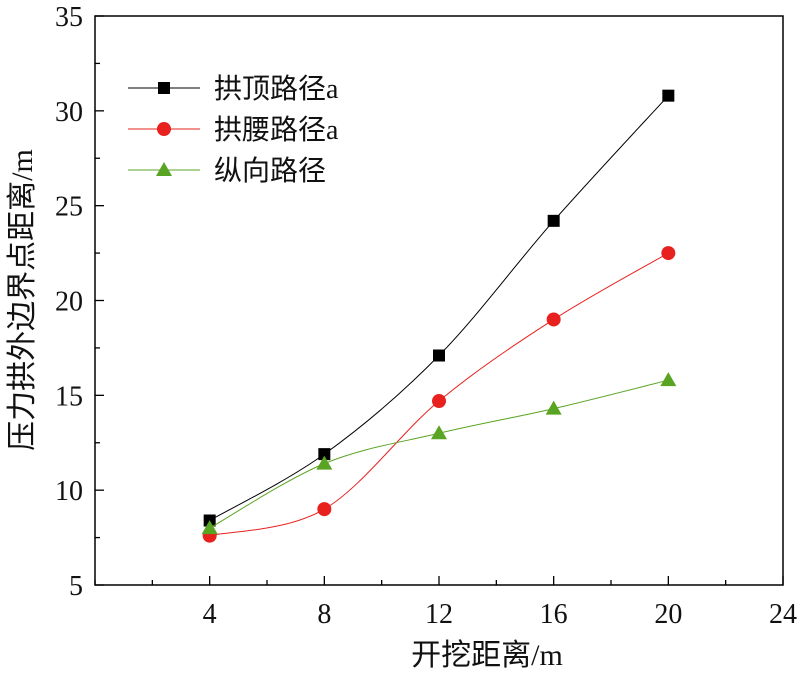  Describe the element at coordinates (270, 171) in the screenshot. I see `legend-label: 纵向路径` at that location.